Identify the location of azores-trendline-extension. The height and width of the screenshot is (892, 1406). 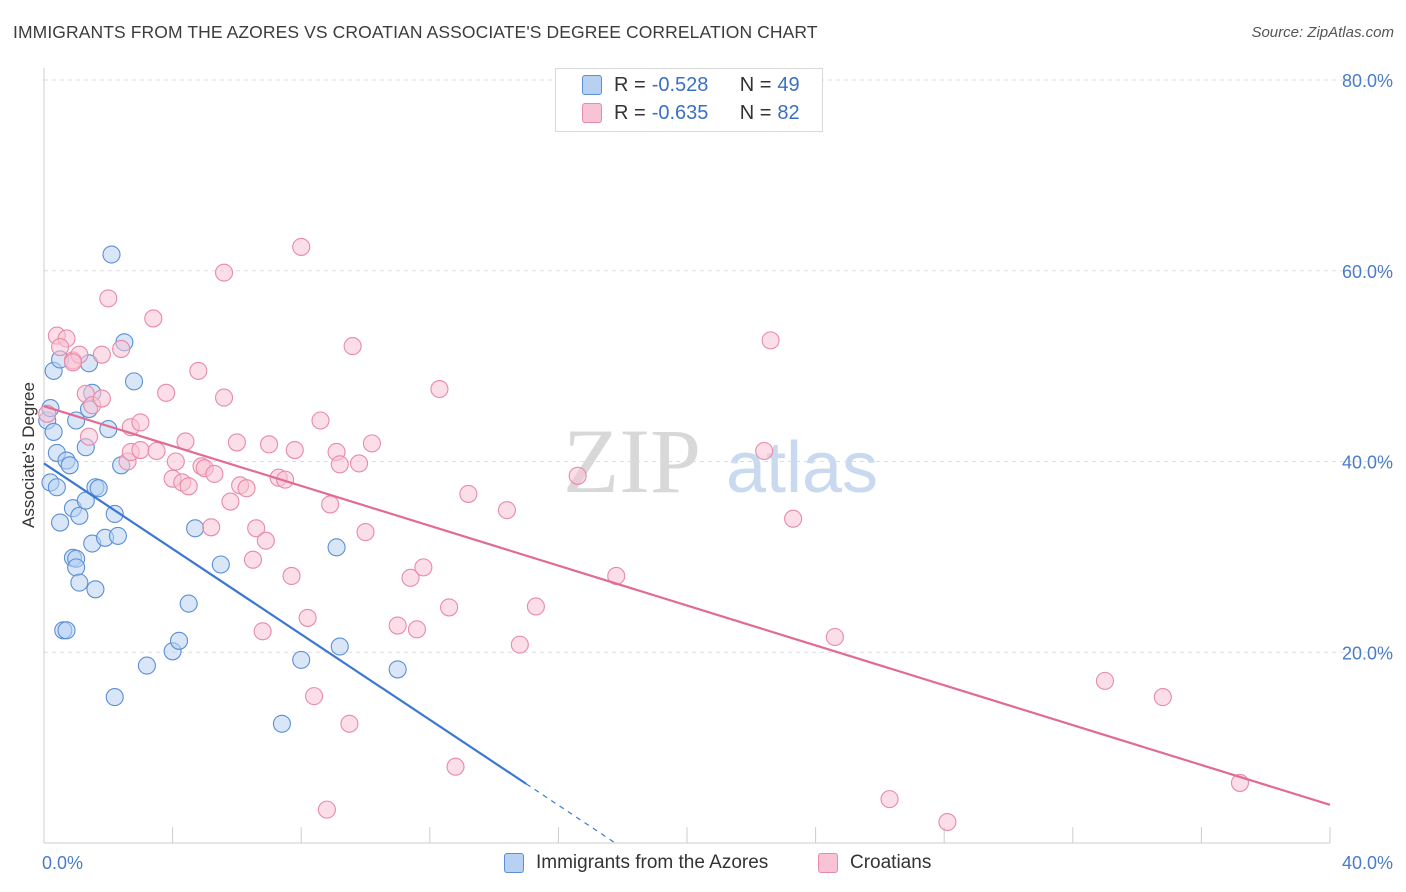
(571, 814).